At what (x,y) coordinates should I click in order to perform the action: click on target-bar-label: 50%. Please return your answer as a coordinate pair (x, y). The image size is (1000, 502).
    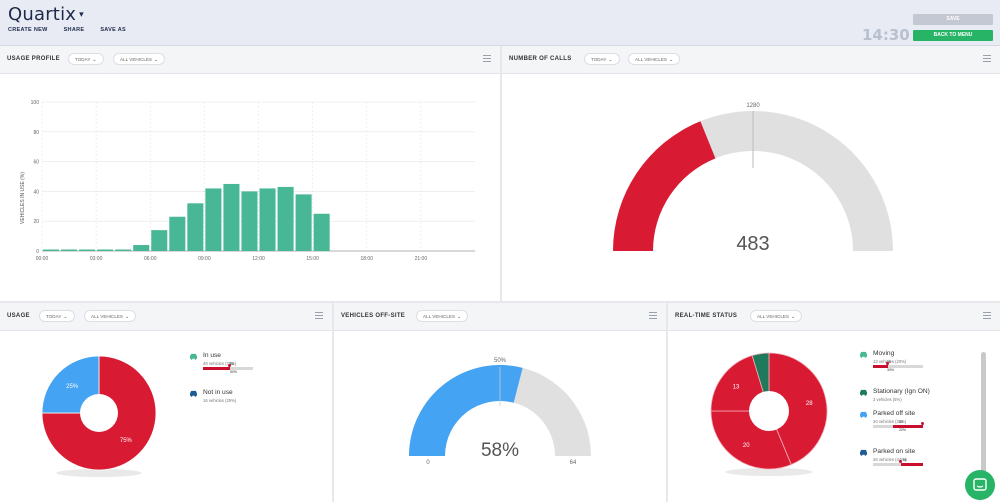
    Looking at the image, I should click on (234, 372).